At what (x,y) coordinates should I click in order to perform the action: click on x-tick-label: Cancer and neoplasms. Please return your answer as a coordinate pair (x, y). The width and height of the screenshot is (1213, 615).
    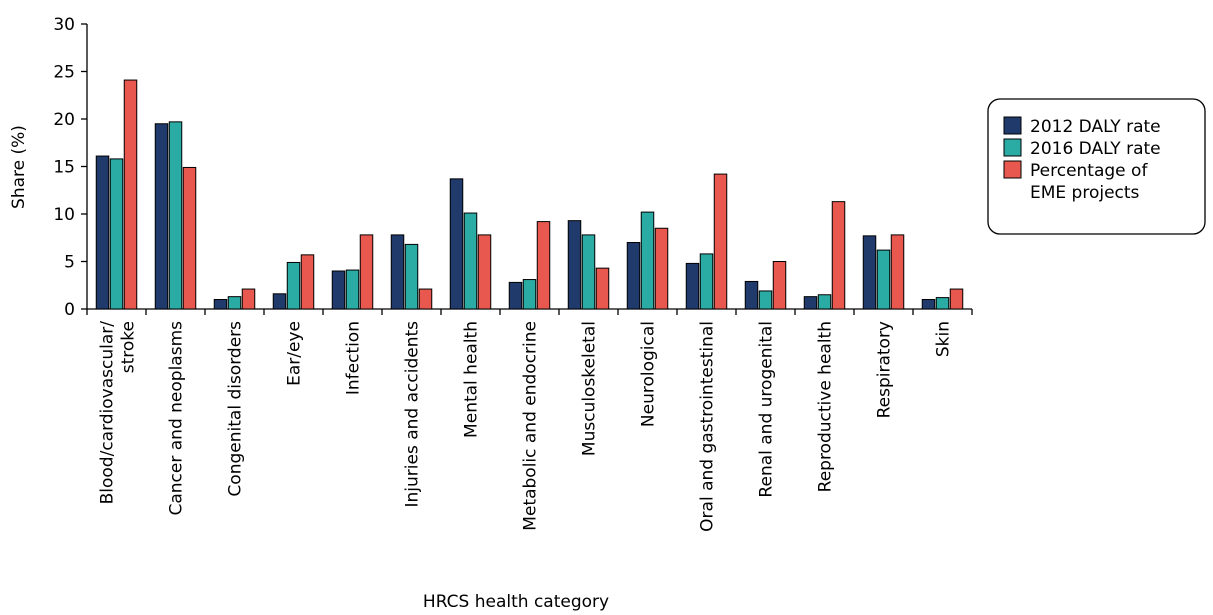
    Looking at the image, I should click on (177, 418).